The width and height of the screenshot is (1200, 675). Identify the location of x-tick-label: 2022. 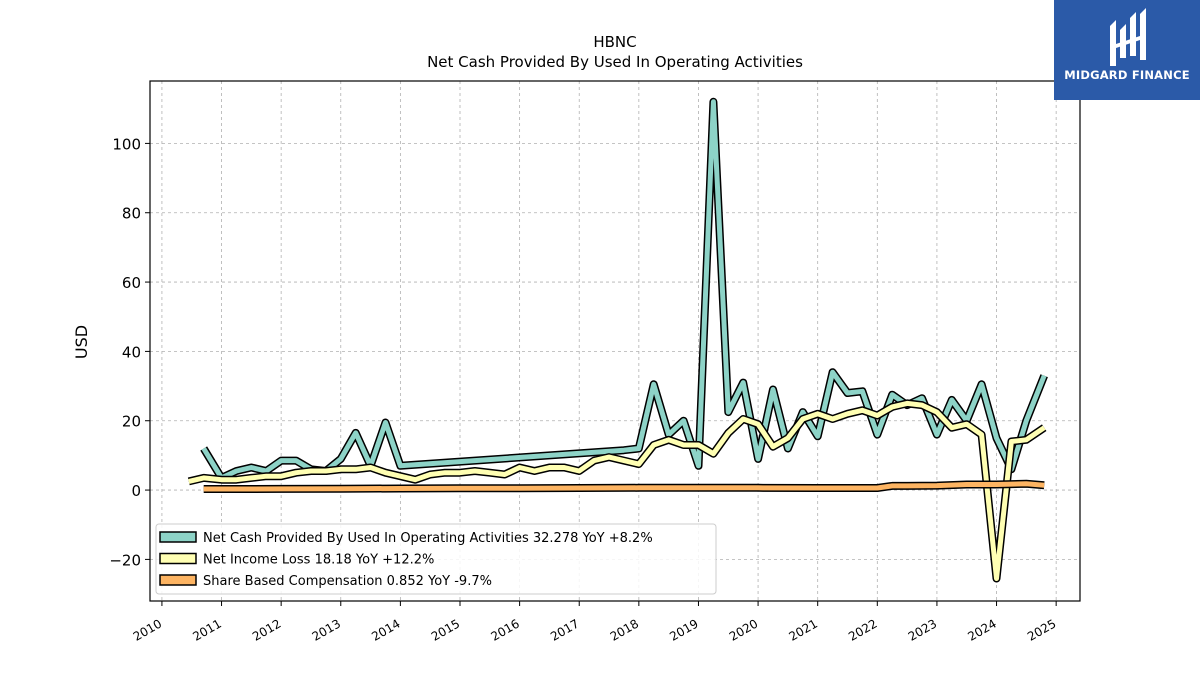
(862, 629).